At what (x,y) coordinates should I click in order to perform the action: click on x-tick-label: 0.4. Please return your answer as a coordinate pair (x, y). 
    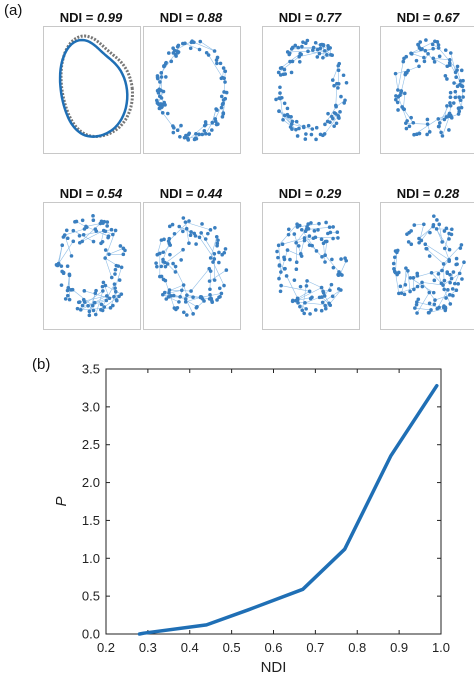
    Looking at the image, I should click on (190, 647).